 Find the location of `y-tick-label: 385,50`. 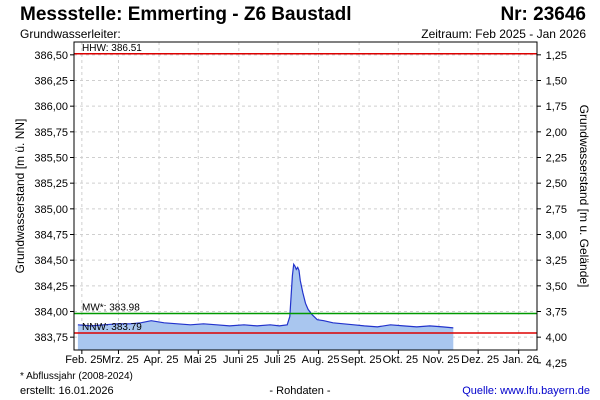

y-tick-label: 385,50 is located at coordinates (51, 159).